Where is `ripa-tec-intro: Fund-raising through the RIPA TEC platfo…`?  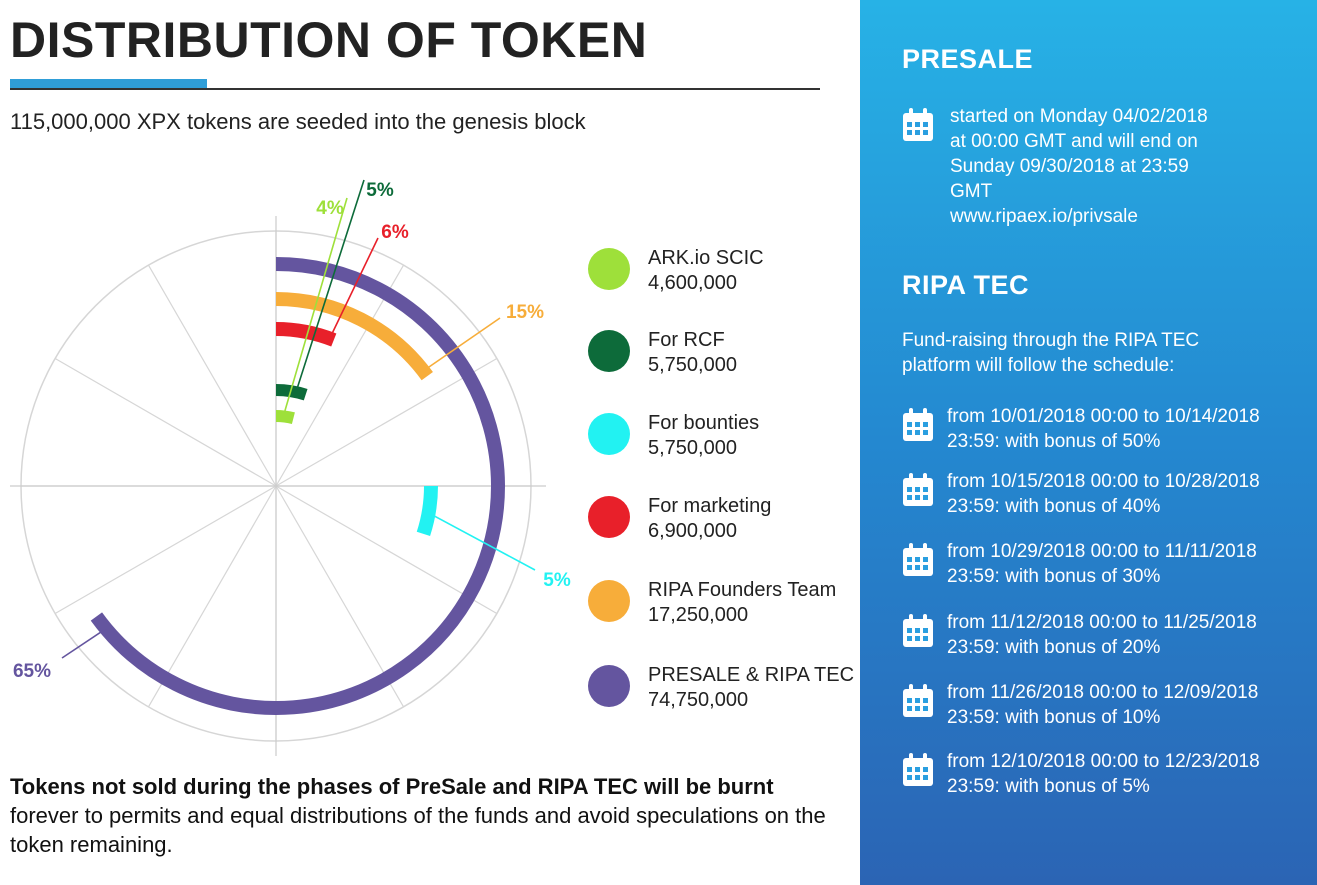 ripa-tec-intro: Fund-raising through the RIPA TEC platfo… is located at coordinates (1050, 353).